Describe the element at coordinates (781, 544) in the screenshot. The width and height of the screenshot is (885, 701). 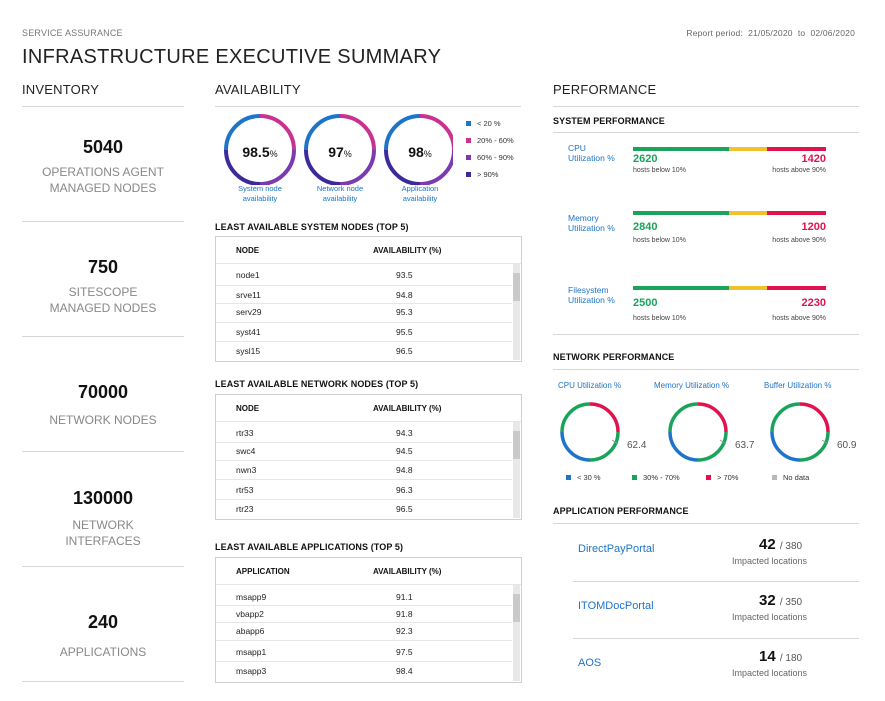
I see `application-impacted-value: 42 / 380` at that location.